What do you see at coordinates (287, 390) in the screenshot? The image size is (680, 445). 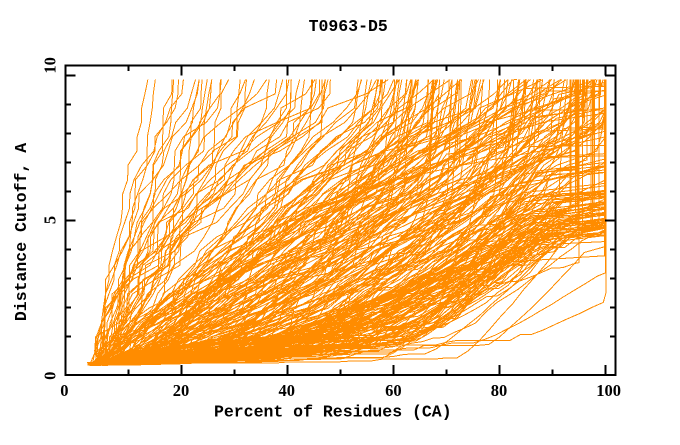 I see `svg-text: 40` at bounding box center [287, 390].